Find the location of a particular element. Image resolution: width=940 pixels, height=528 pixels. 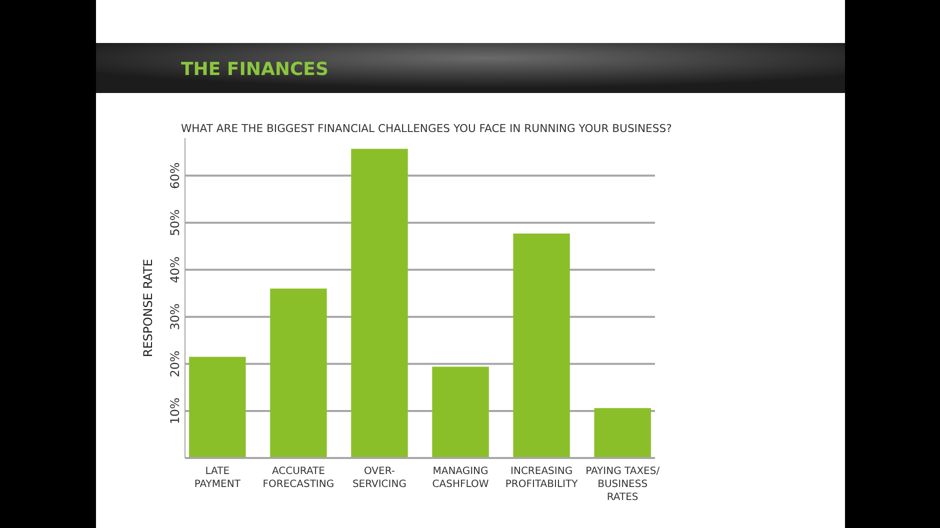

x-tick-label: OVER- SERVICING is located at coordinates (379, 478).